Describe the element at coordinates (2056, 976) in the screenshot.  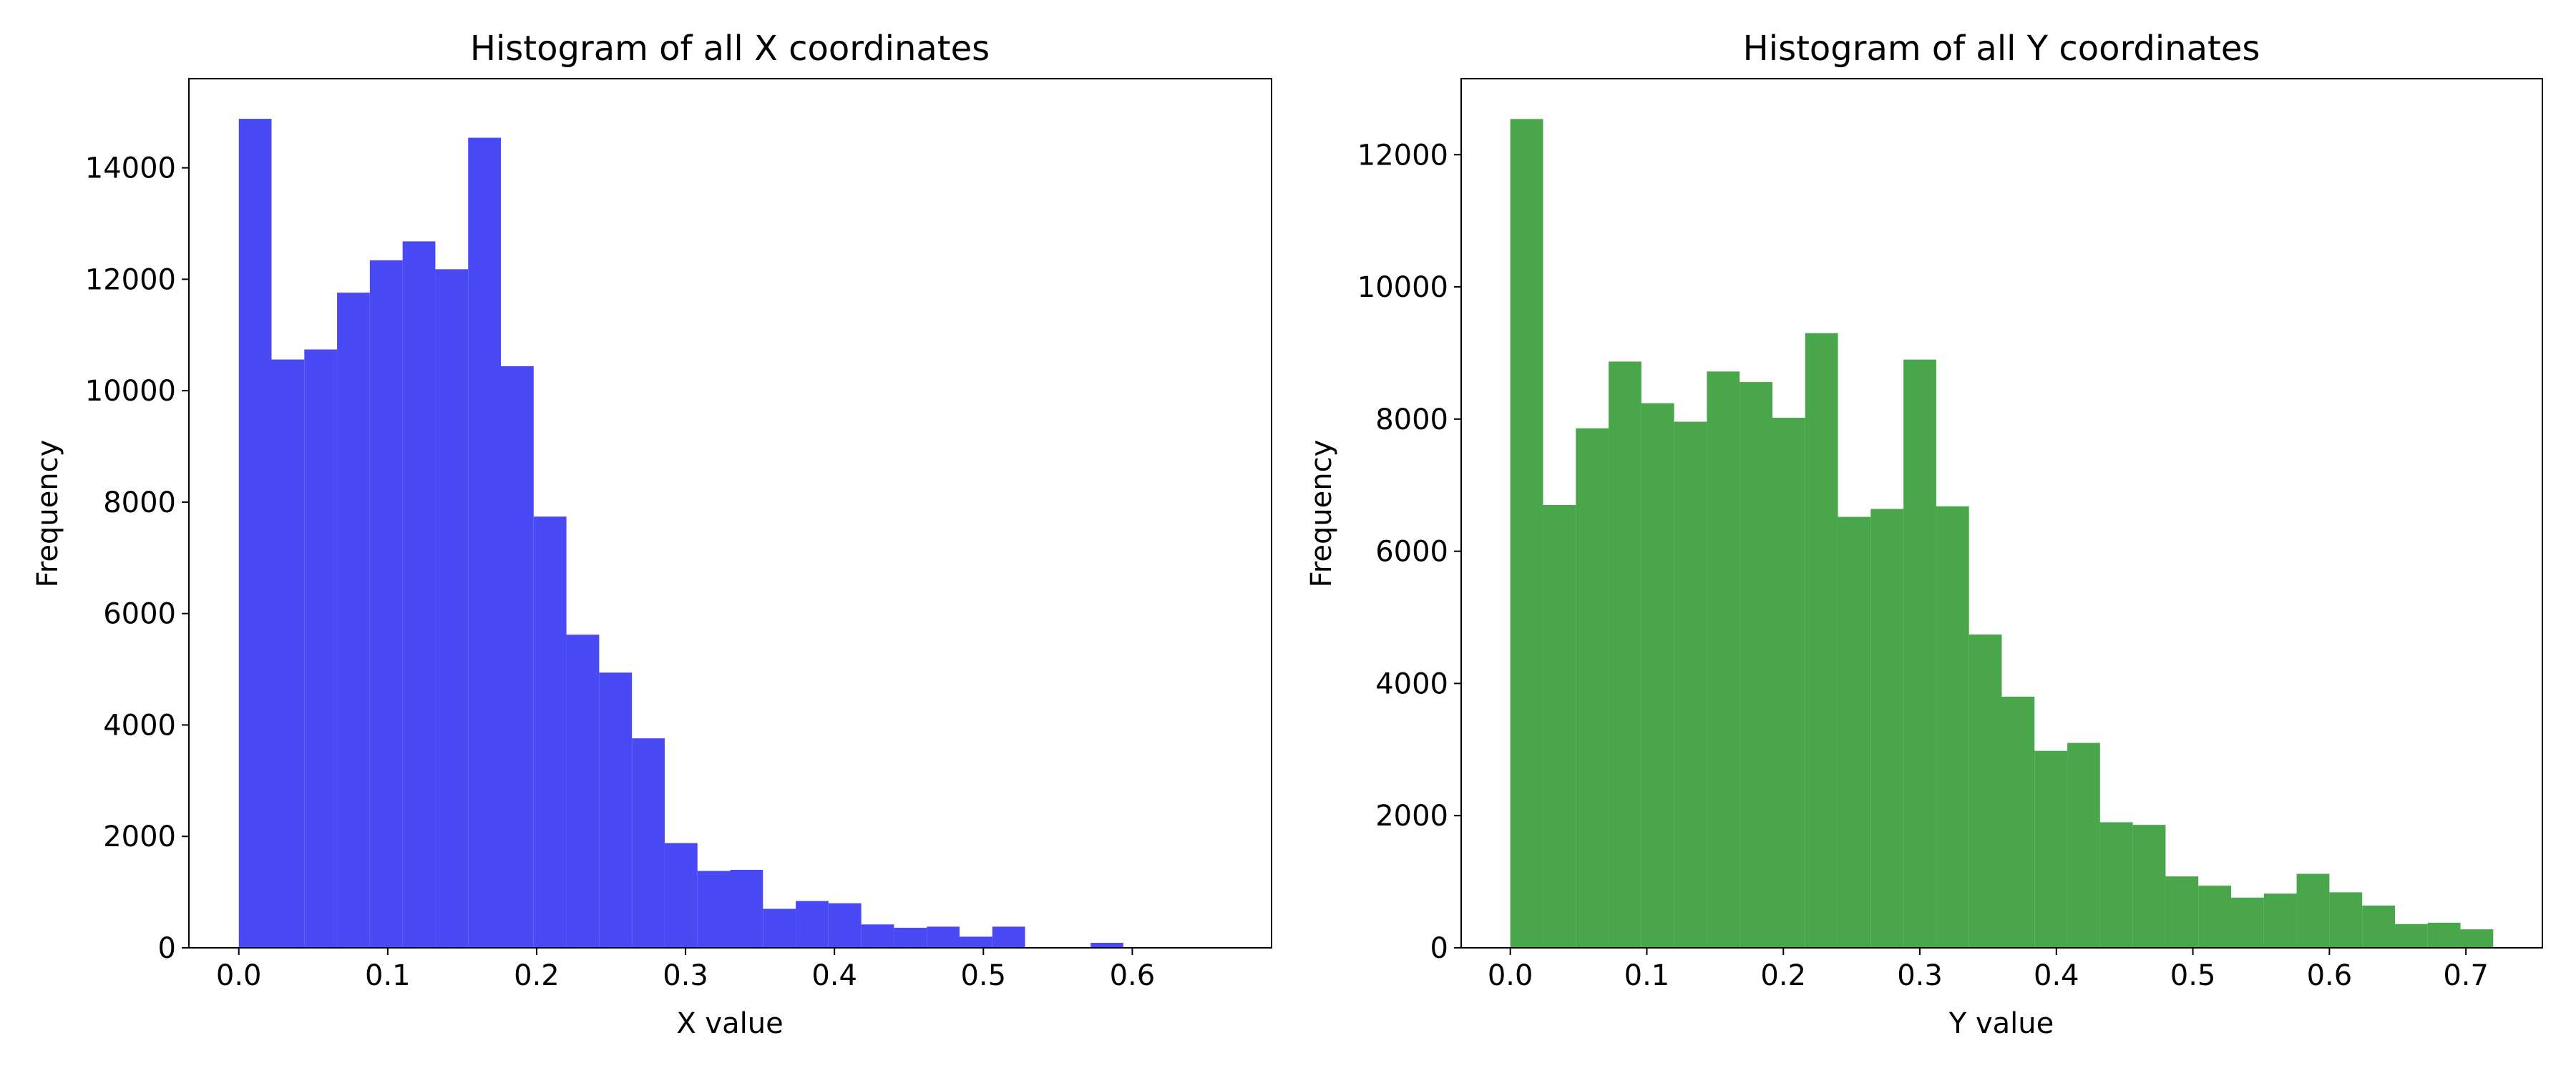
I see `y-histogram-xtick-label: 0.4` at that location.